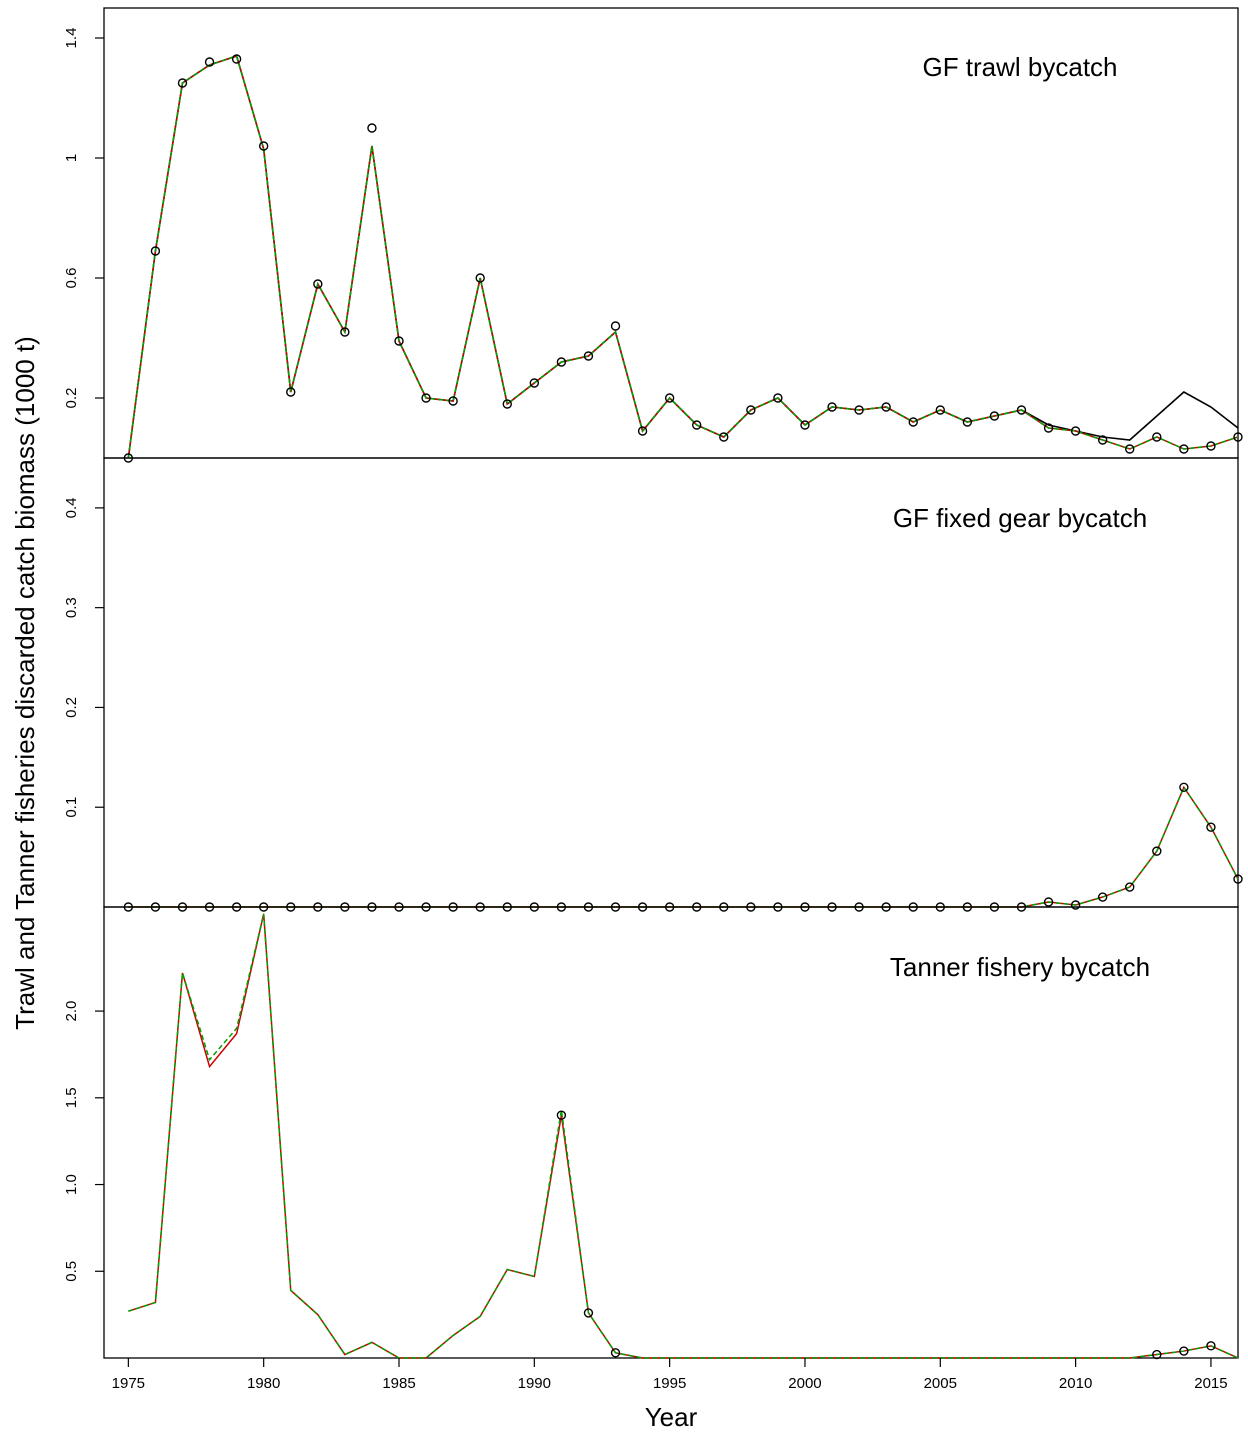  Describe the element at coordinates (669, 398) in the screenshot. I see `observed-point-1-1995` at that location.